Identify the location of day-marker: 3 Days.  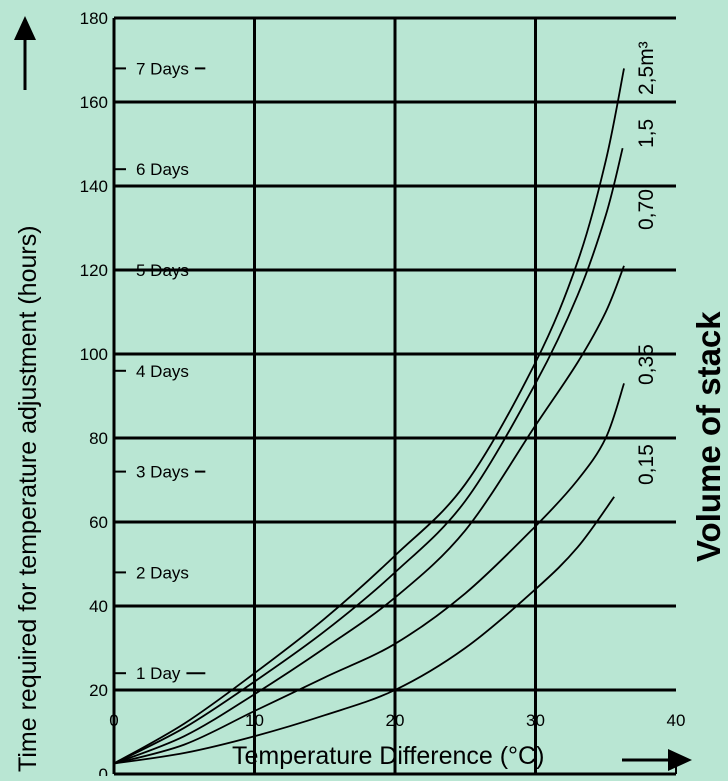
(160, 472).